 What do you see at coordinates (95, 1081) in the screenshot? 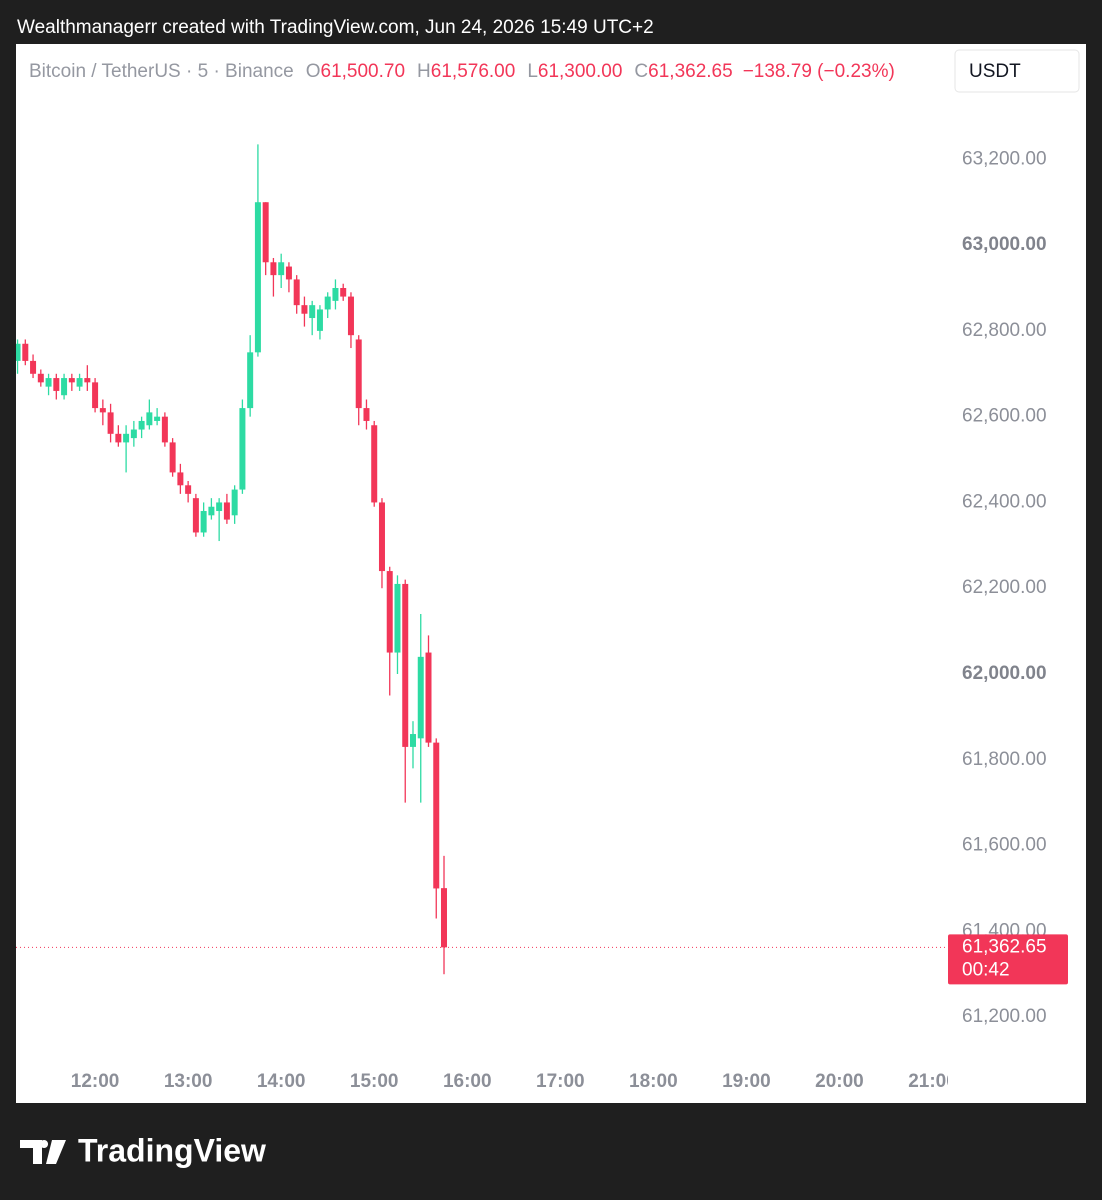
I see `x-tick-label: 12:00` at bounding box center [95, 1081].